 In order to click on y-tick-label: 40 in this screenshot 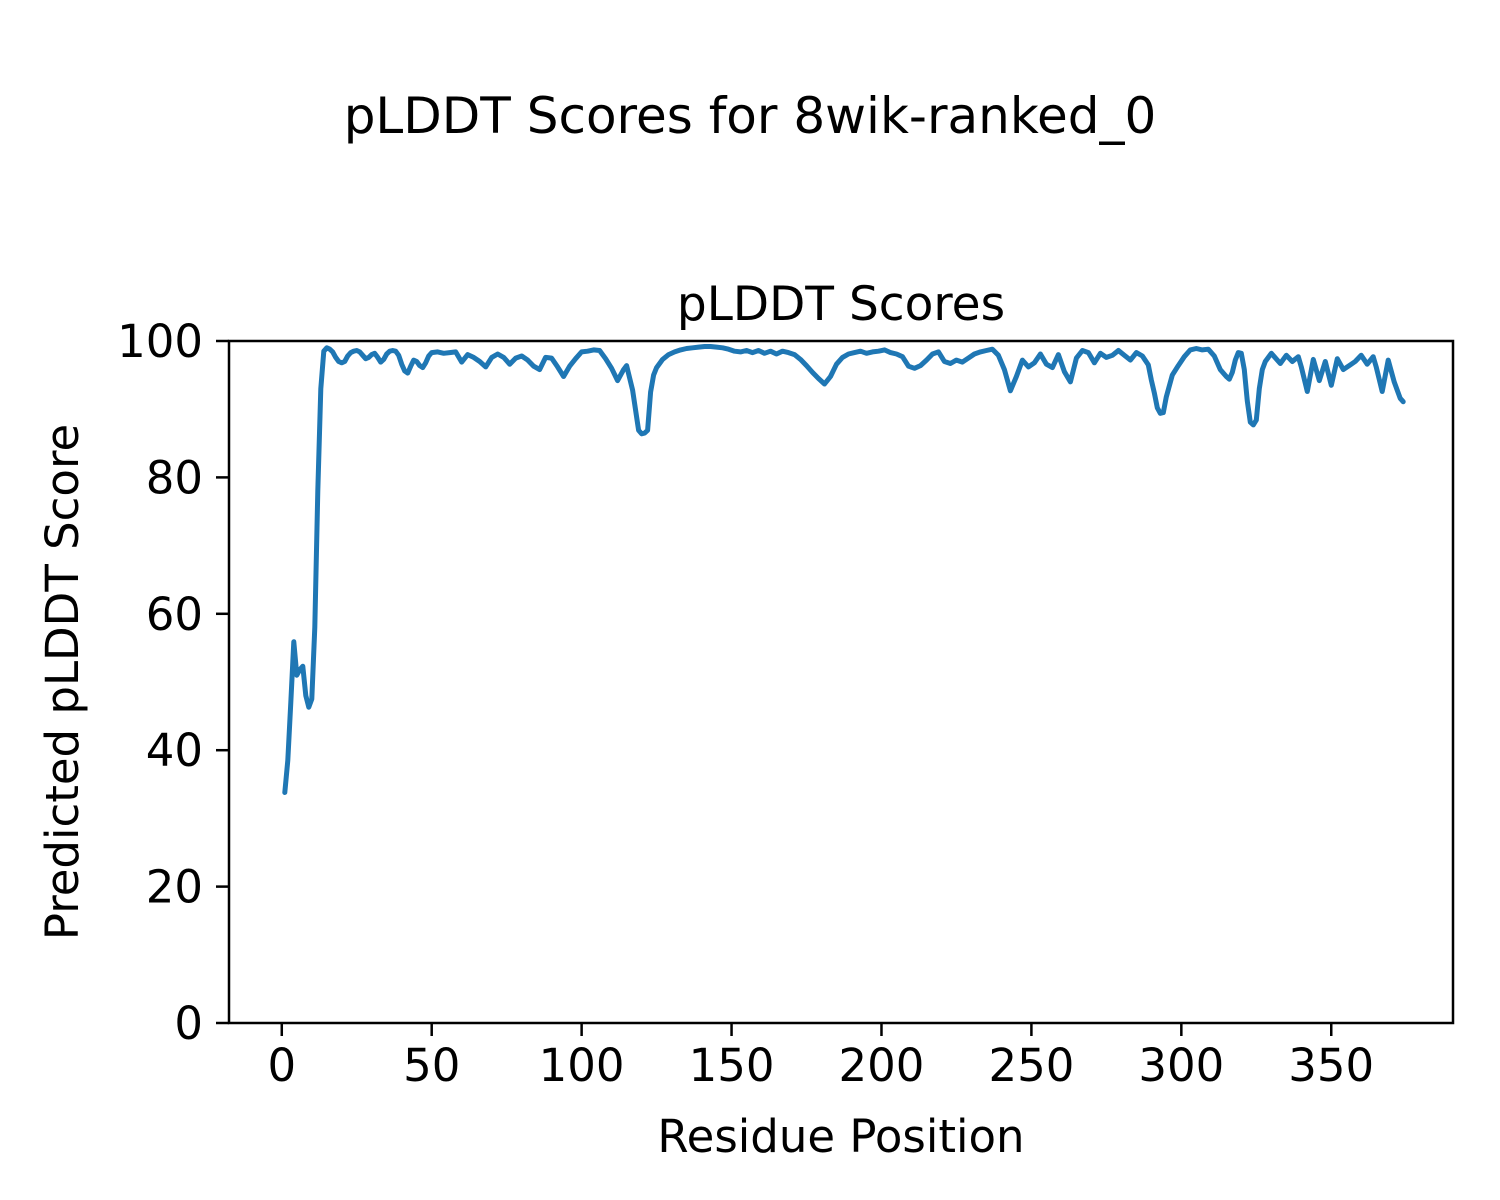, I will do `click(174, 750)`.